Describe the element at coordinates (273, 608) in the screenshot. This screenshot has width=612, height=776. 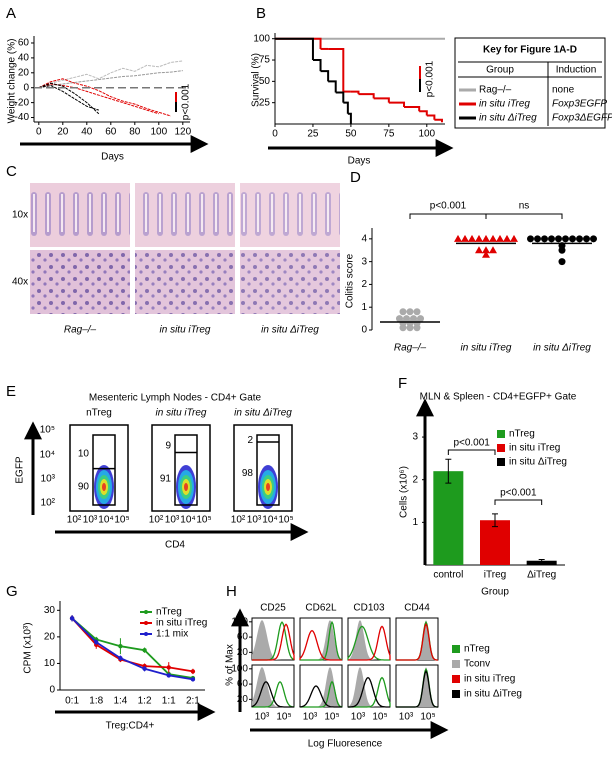
I see `marker-title: CD25` at that location.